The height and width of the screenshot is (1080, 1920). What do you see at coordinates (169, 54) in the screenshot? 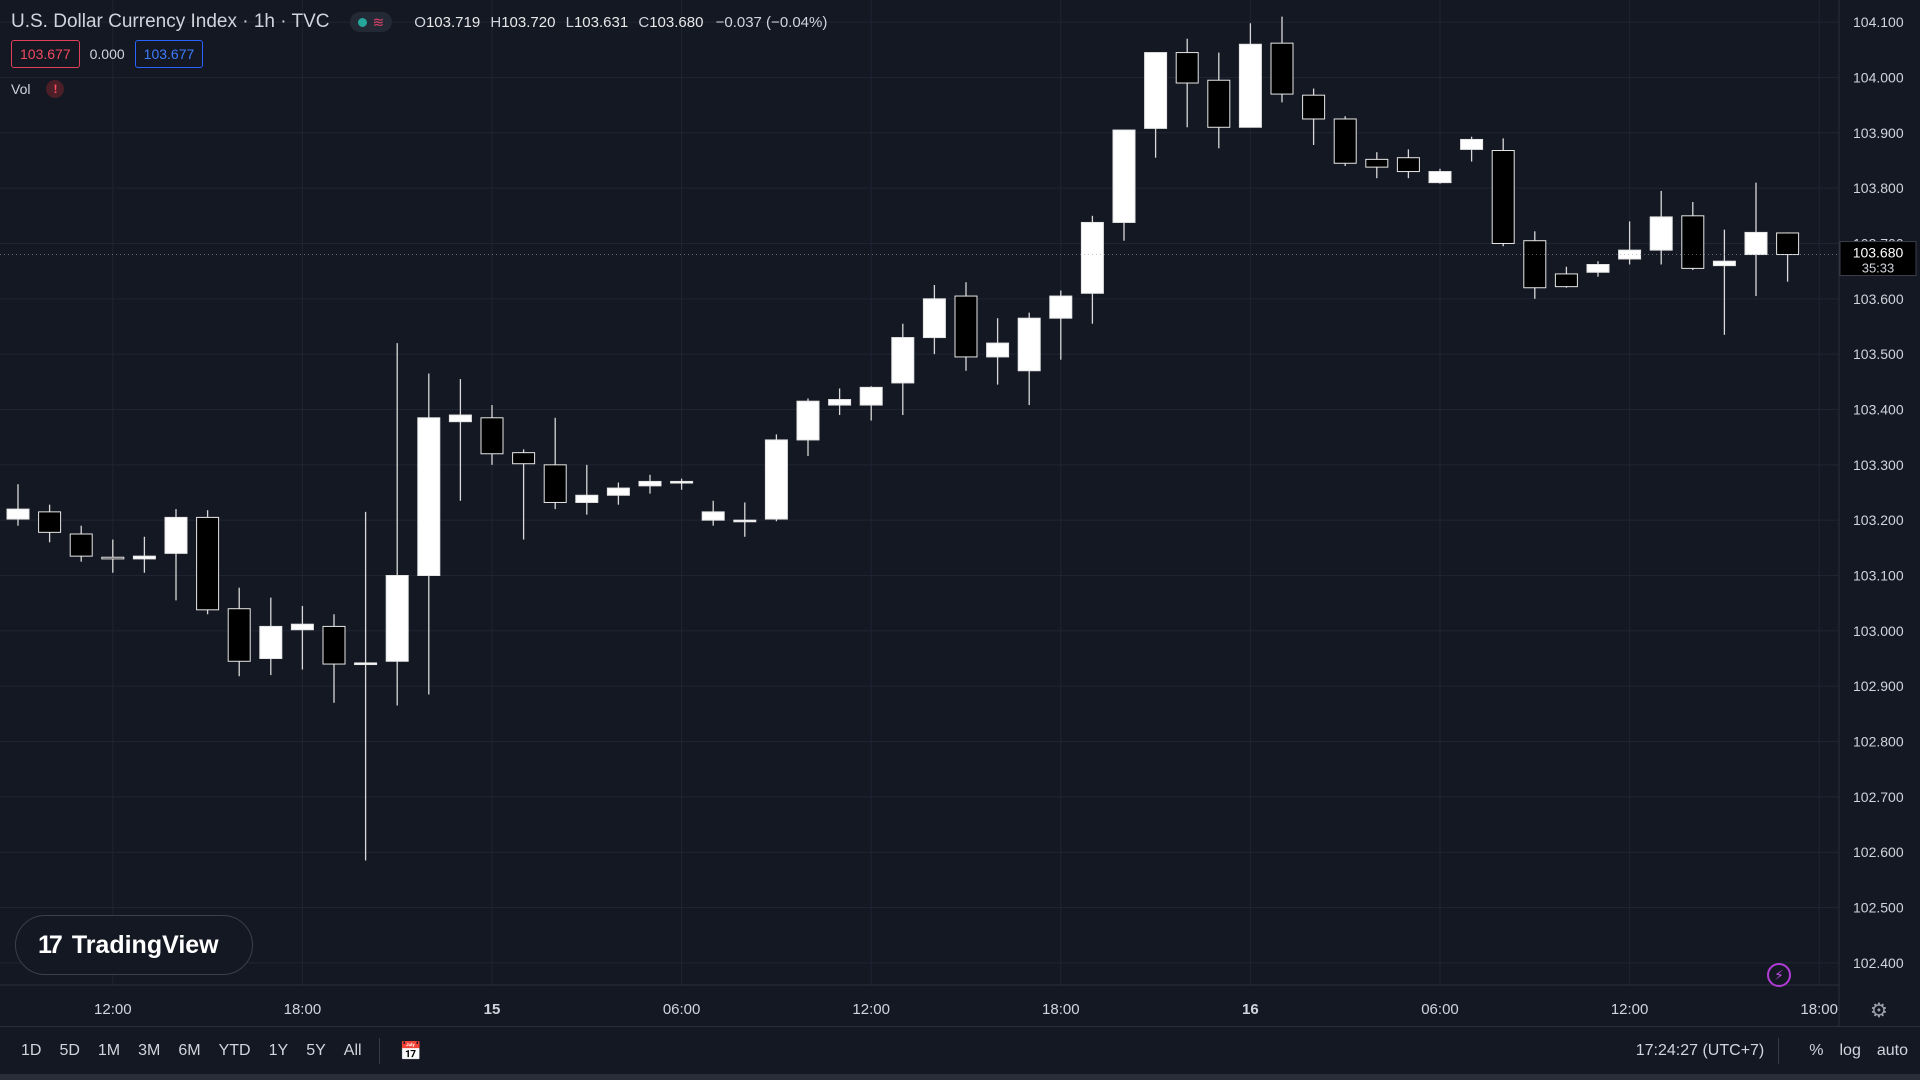
I see `buy-price-button: 103.677` at bounding box center [169, 54].